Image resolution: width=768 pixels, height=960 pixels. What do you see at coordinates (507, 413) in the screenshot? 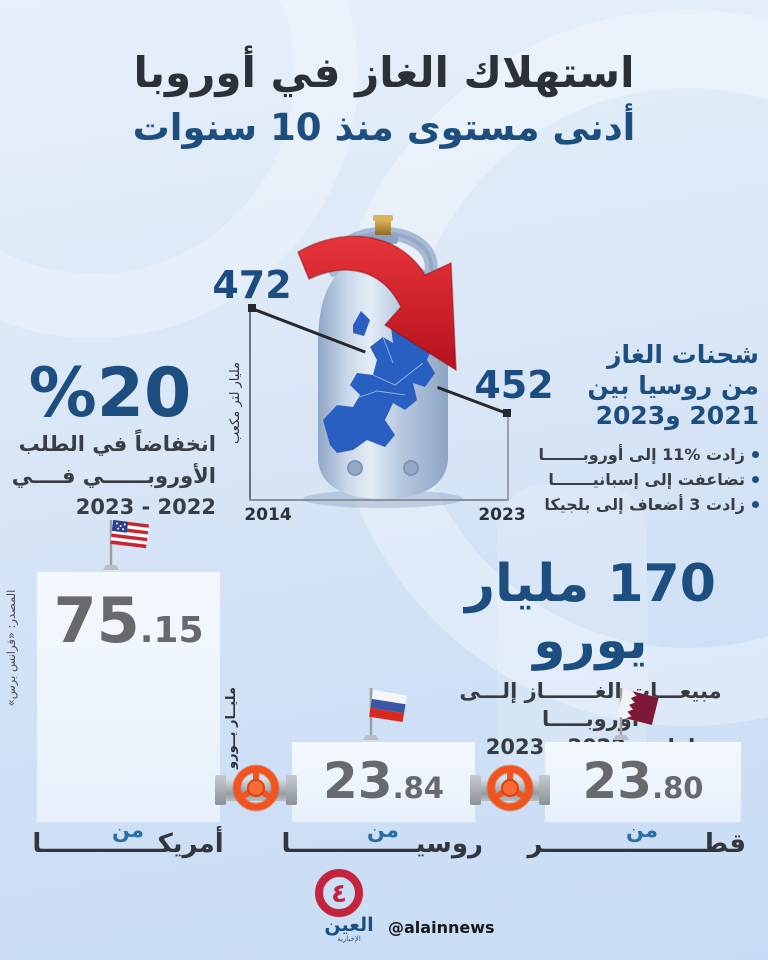
I see `data-point-2023` at bounding box center [507, 413].